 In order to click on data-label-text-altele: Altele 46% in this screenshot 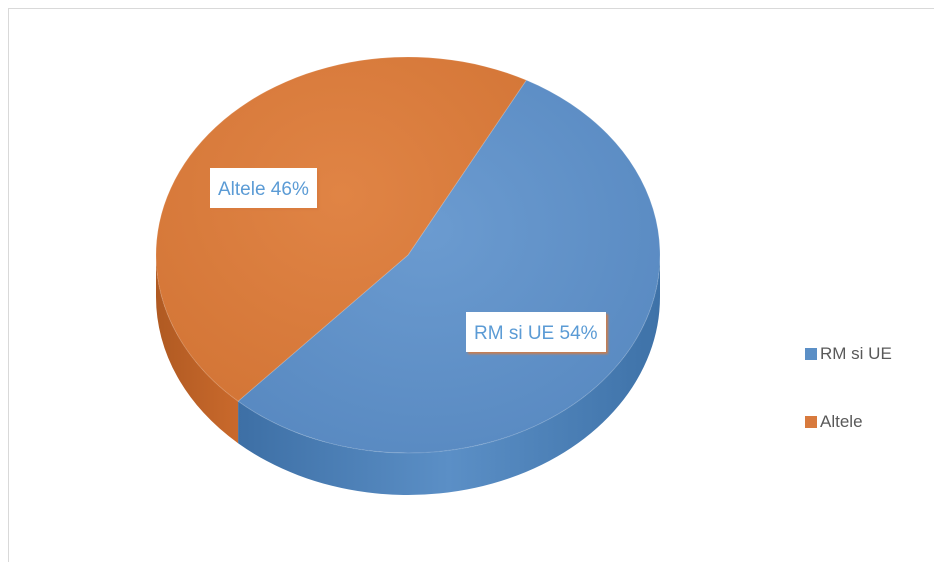, I will do `click(263, 189)`.